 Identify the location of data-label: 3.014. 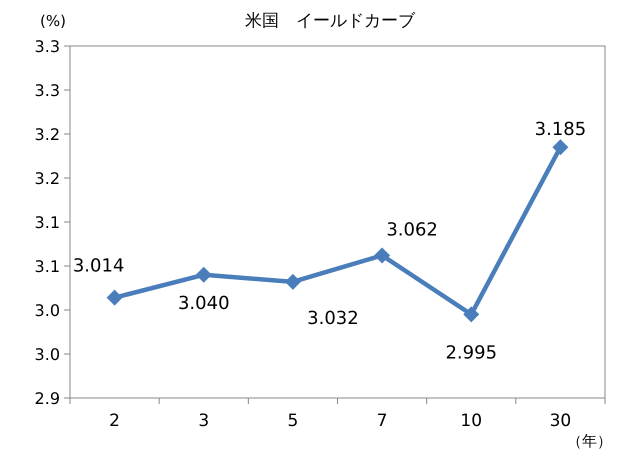
(98, 266).